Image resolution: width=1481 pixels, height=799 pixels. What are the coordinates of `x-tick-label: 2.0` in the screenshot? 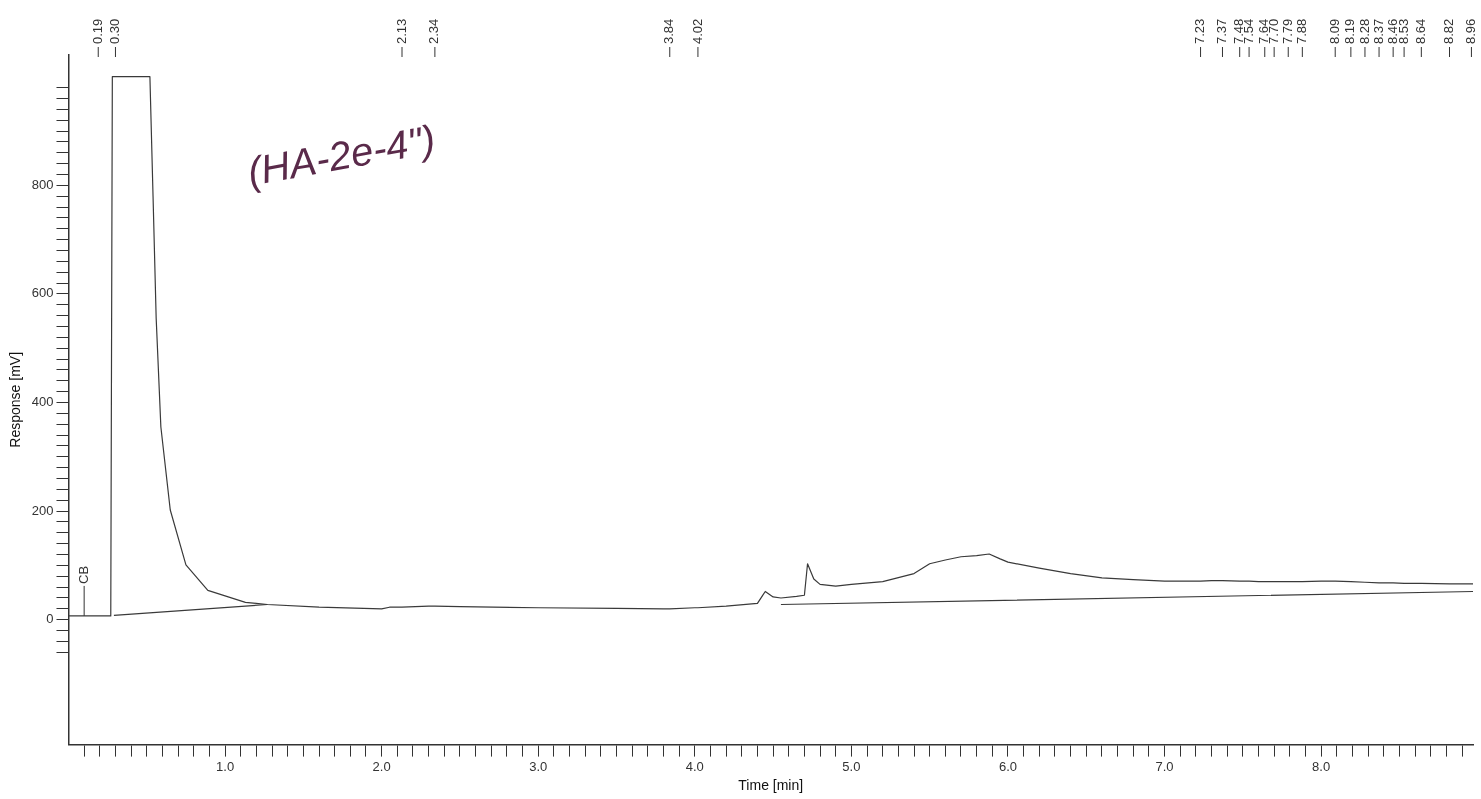 It's located at (381, 766).